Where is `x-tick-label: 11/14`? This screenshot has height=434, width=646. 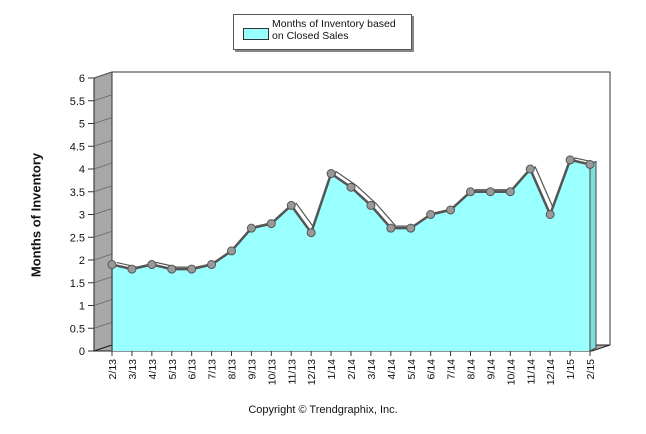 x-tick-label: 11/14 is located at coordinates (531, 372).